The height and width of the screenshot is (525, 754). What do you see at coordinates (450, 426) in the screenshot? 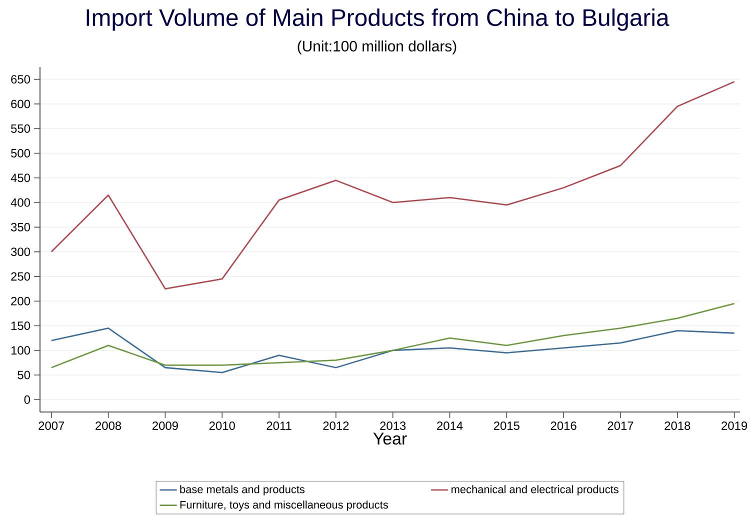
I see `x-tick-label: 2014` at bounding box center [450, 426].